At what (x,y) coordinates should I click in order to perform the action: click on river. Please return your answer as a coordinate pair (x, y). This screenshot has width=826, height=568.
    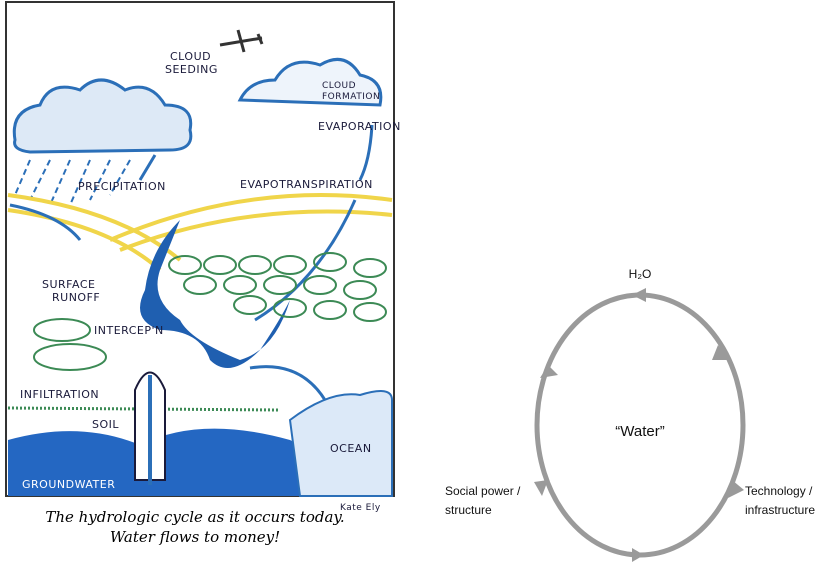
    Looking at the image, I should click on (215, 294).